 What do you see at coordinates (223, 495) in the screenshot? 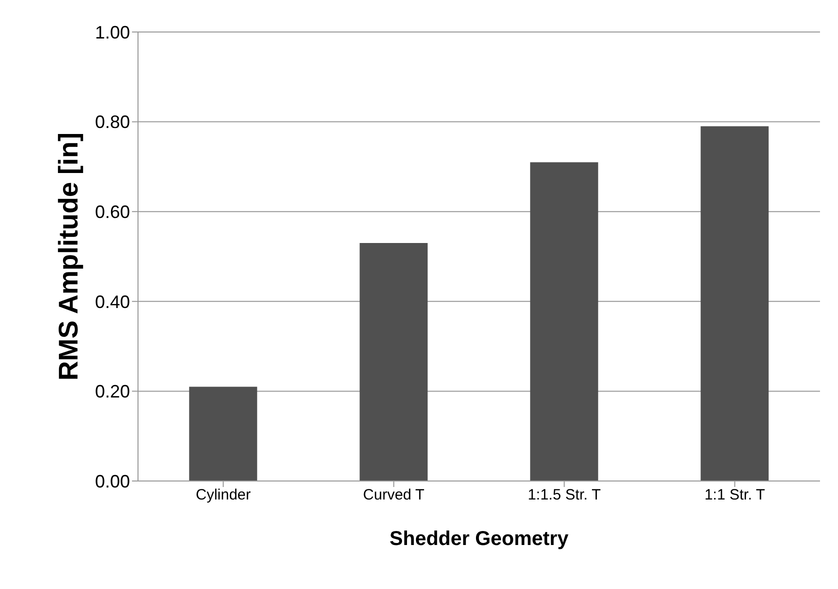
I see `x-tick-label: Cylinder` at bounding box center [223, 495].